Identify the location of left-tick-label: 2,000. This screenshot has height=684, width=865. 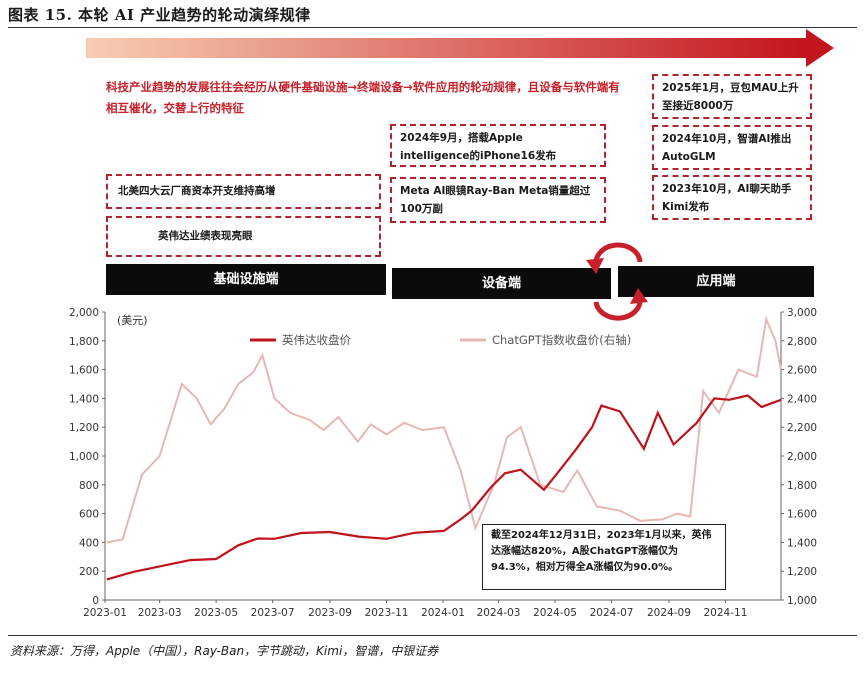
(84, 313).